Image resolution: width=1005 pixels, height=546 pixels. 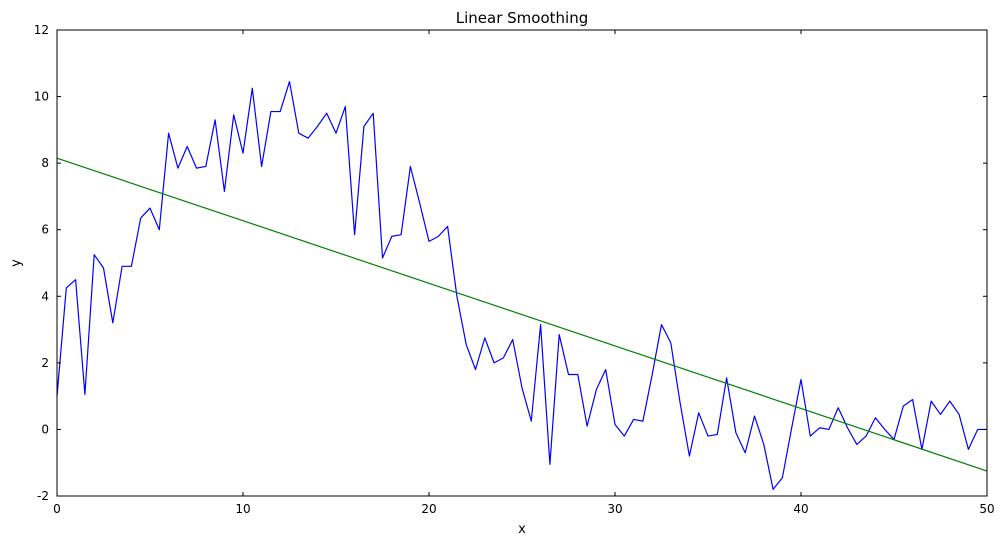 I want to click on x-tick-label: 0, so click(x=57, y=509).